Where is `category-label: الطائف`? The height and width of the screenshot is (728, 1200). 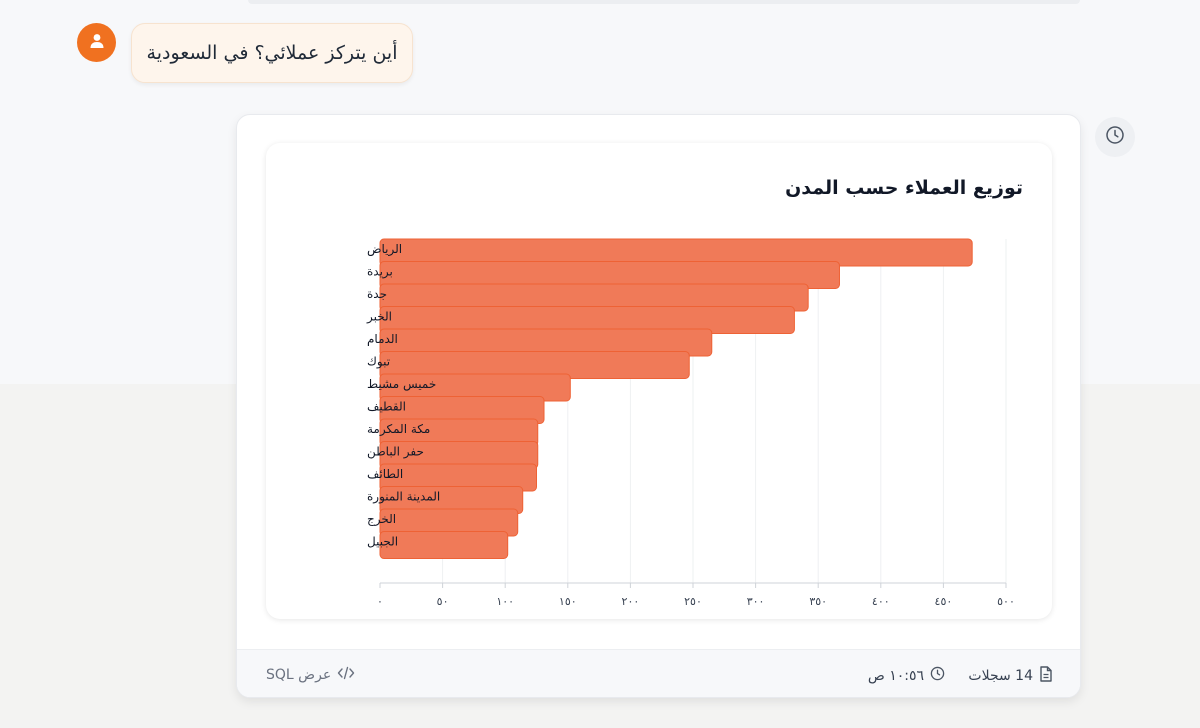 category-label: الطائف is located at coordinates (385, 474).